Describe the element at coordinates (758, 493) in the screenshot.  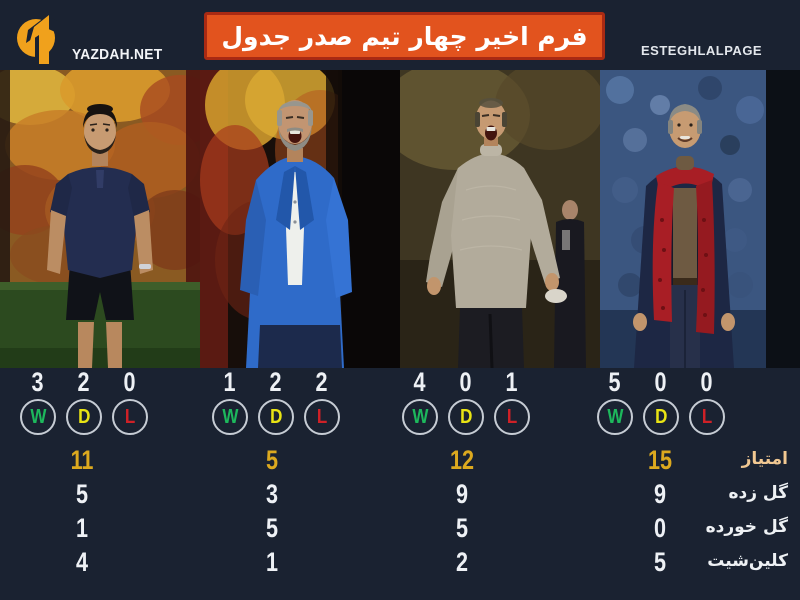
I see `goals-scored-label: گل زده` at that location.